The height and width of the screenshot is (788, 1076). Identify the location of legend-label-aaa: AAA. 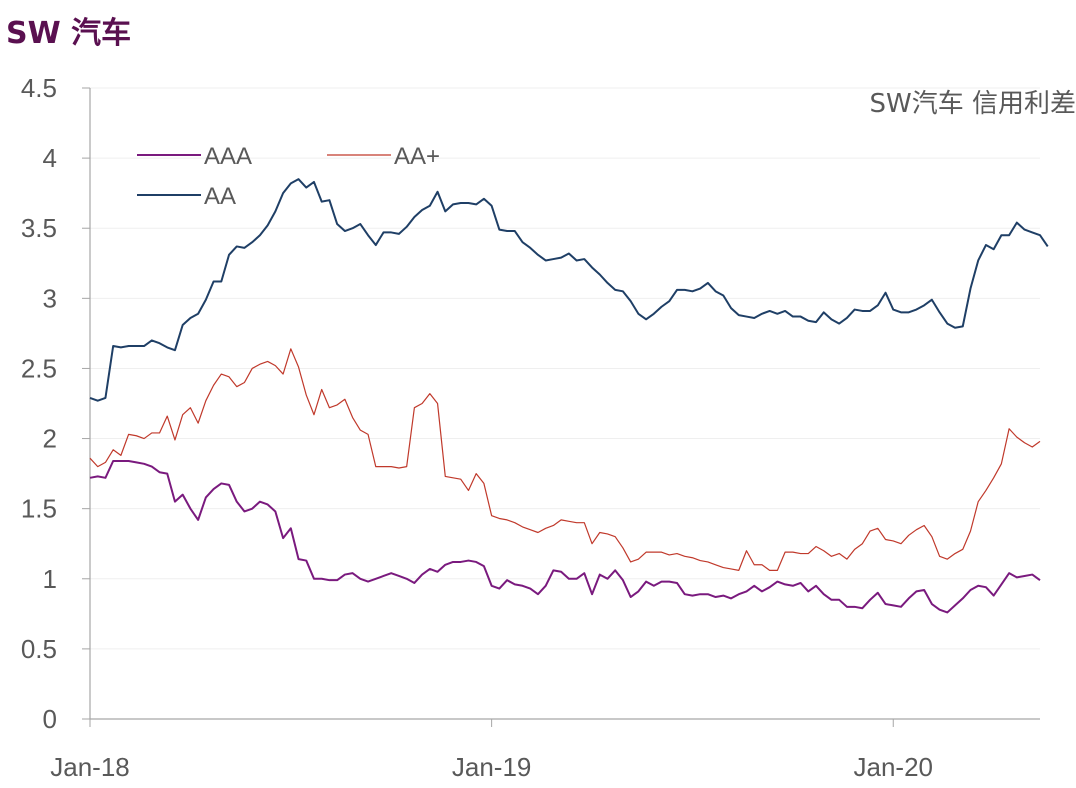
(228, 156).